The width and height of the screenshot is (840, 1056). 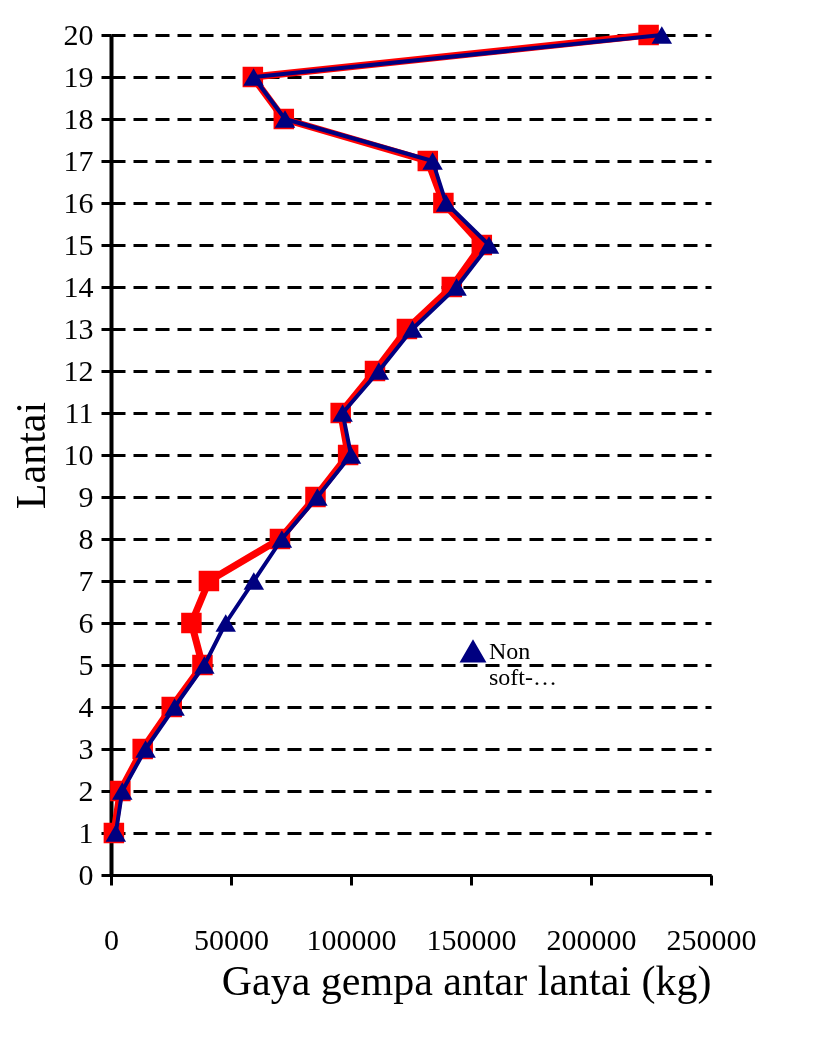 I want to click on y-tick-label: 16, so click(x=78, y=202).